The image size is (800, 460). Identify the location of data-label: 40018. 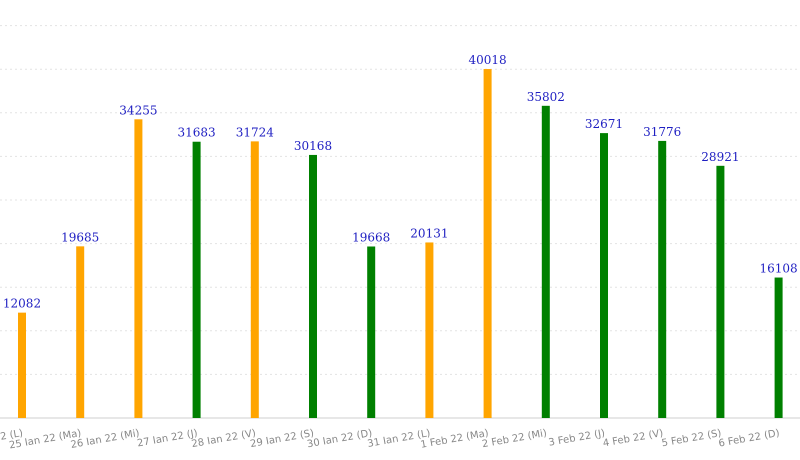
(488, 60).